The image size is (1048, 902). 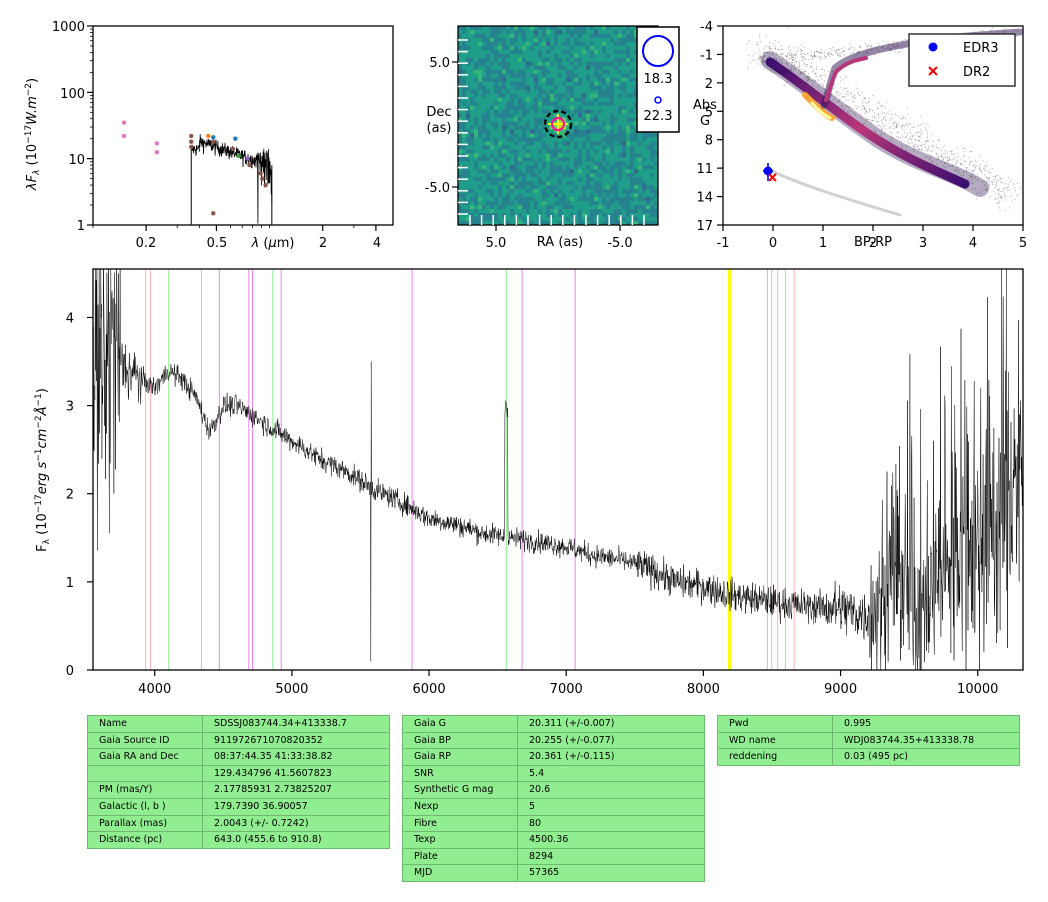 I want to click on table-value-cell: 179.7390 36.90057, so click(x=296, y=806).